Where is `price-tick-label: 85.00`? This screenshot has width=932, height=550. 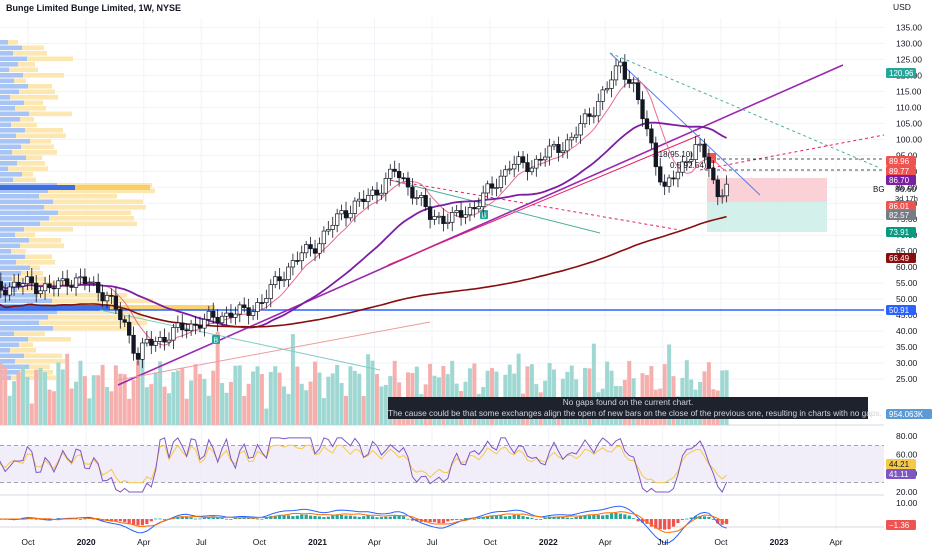 price-tick-label: 85.00 is located at coordinates (907, 187).